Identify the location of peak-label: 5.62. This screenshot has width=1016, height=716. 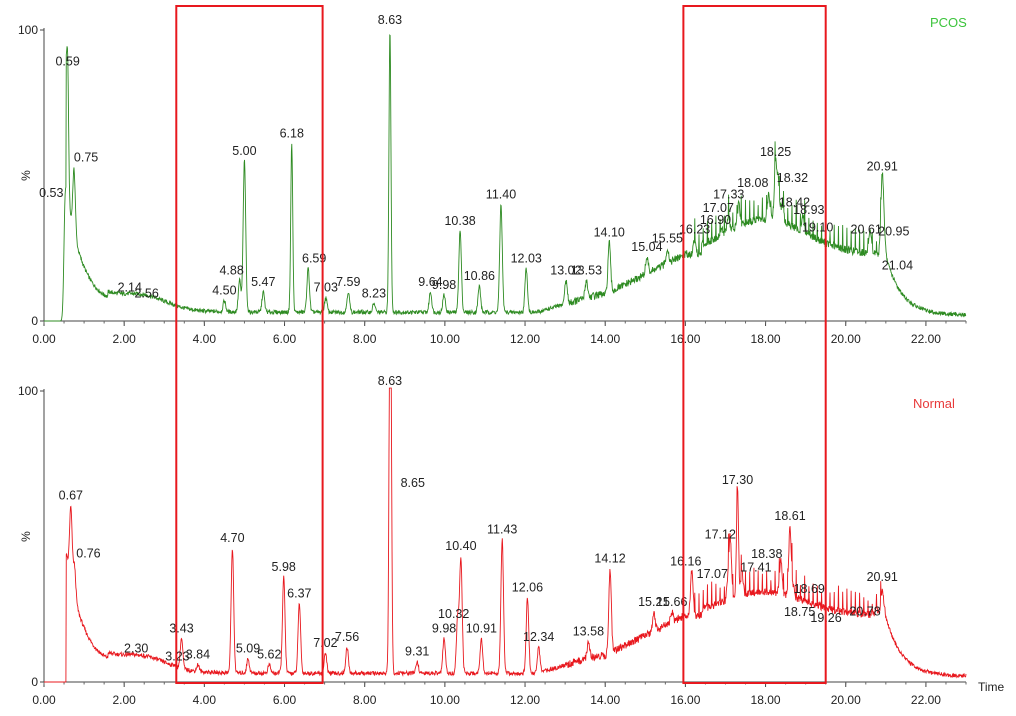
(269, 655).